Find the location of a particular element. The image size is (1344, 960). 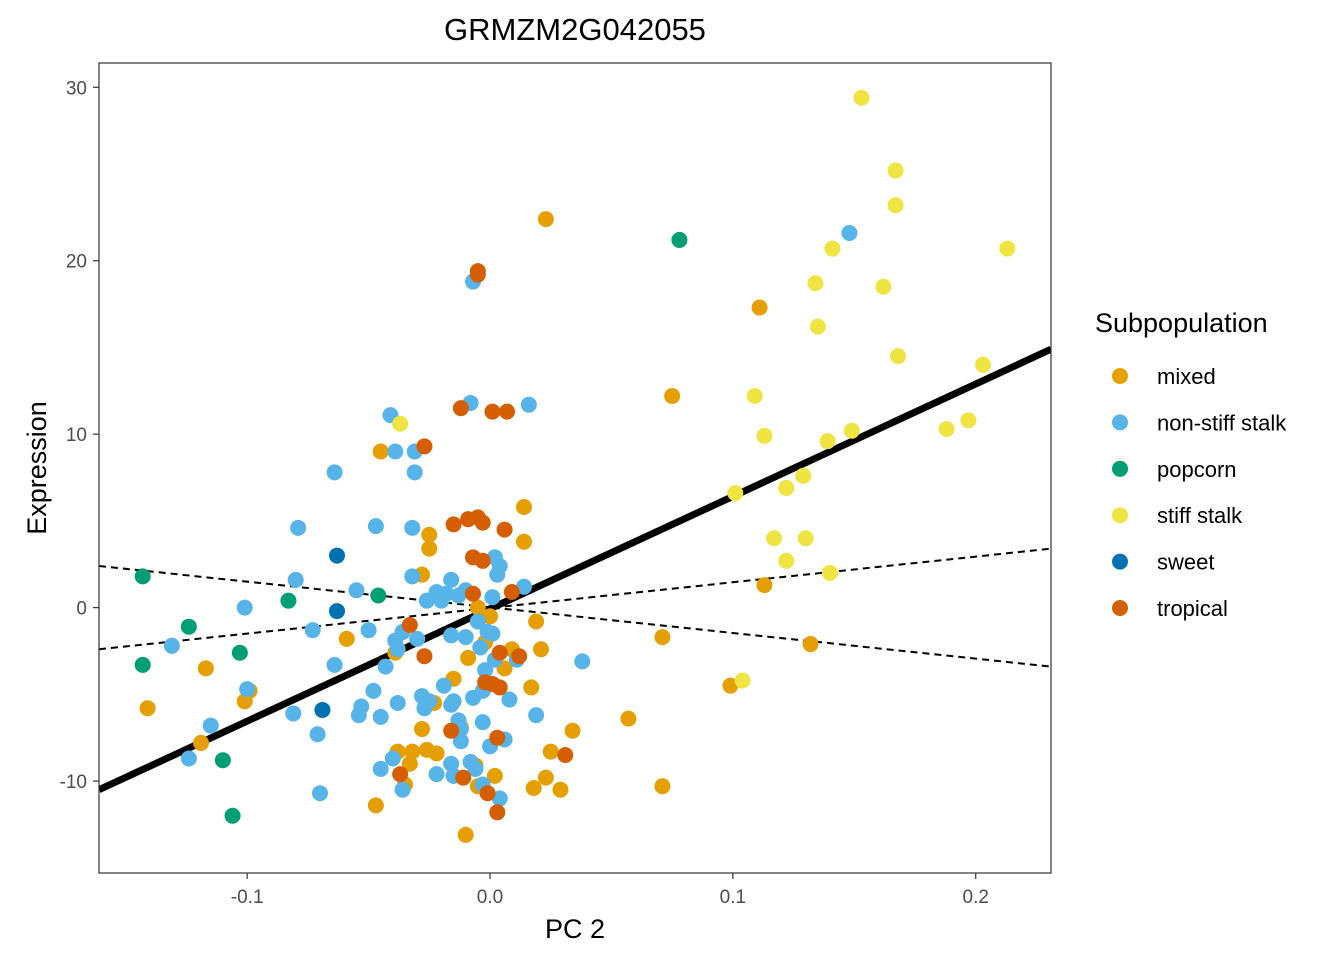

legend-item: popcorn is located at coordinates (1174, 469).